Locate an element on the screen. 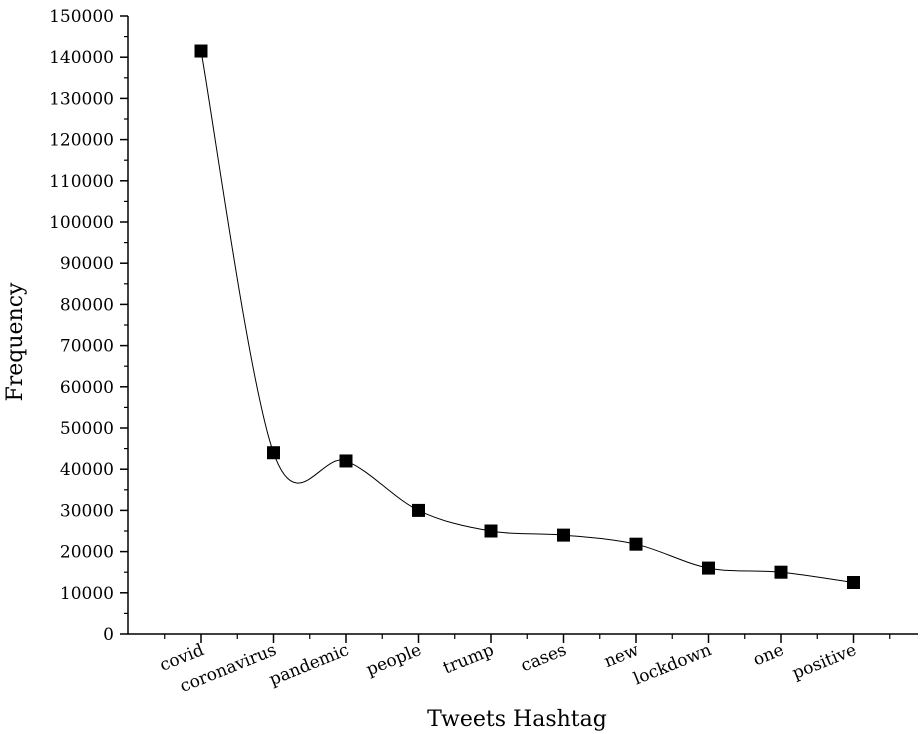 The image size is (920, 734). y-tick-label: 140000 is located at coordinates (81, 58).